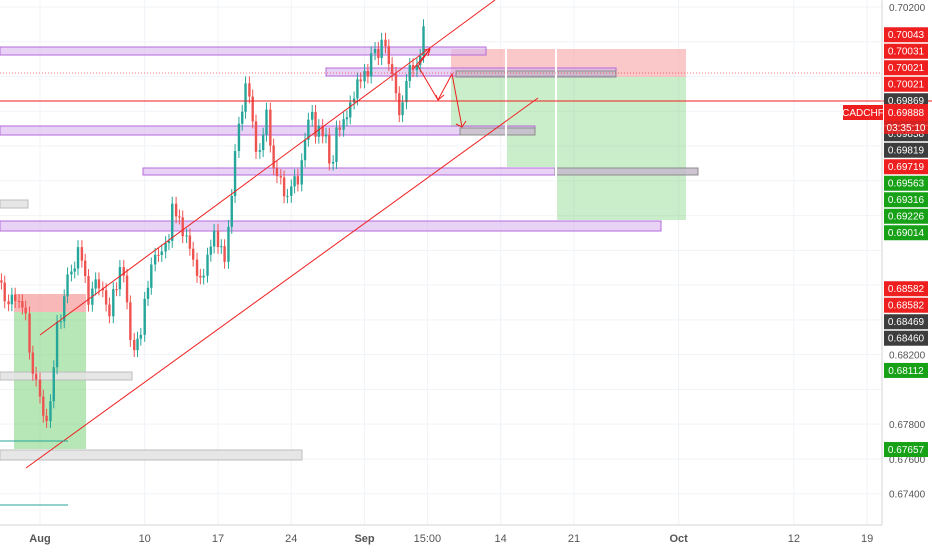 The image size is (932, 555). What do you see at coordinates (39, 539) in the screenshot?
I see `x-tick-label: Aug` at bounding box center [39, 539].